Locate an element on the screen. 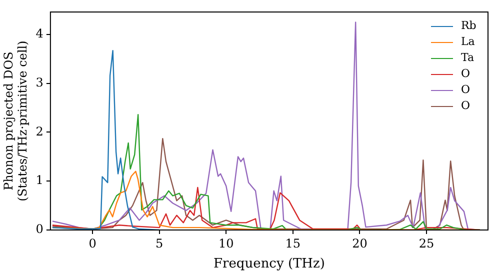 This screenshot has width=500, height=280. x-tick-label: 25 is located at coordinates (426, 243).